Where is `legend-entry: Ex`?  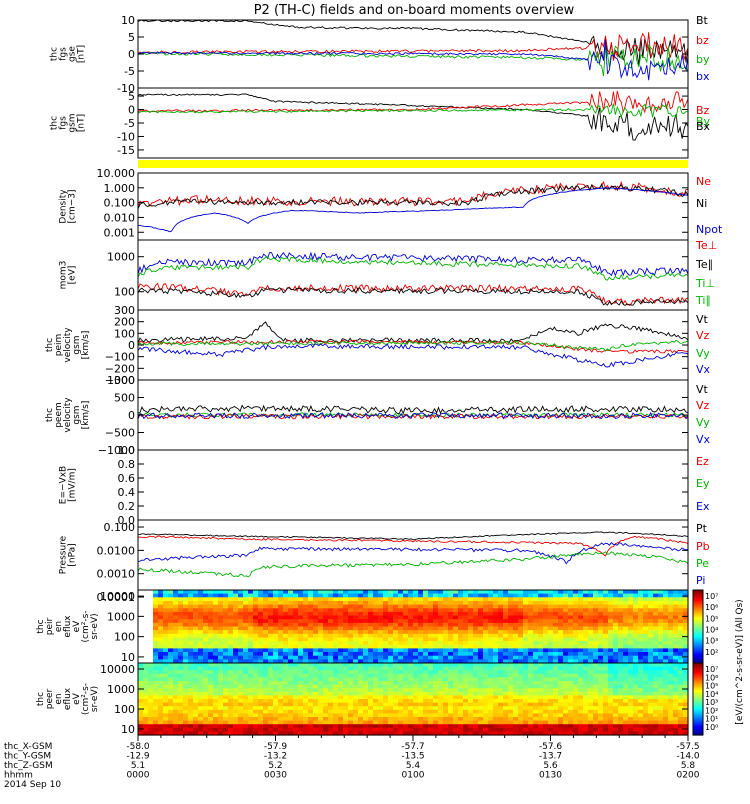
legend-entry: Ex is located at coordinates (703, 506).